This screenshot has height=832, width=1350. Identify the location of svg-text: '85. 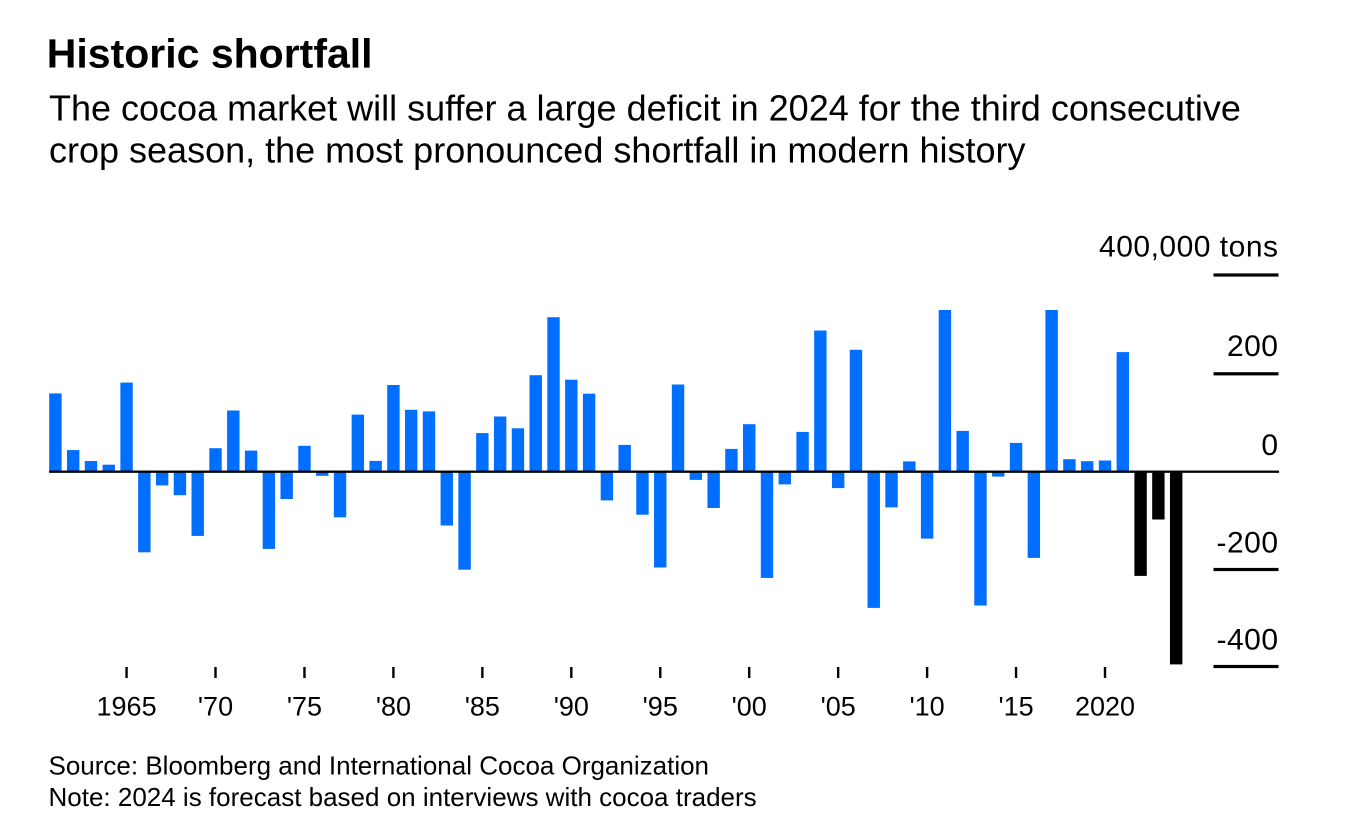
(482, 707).